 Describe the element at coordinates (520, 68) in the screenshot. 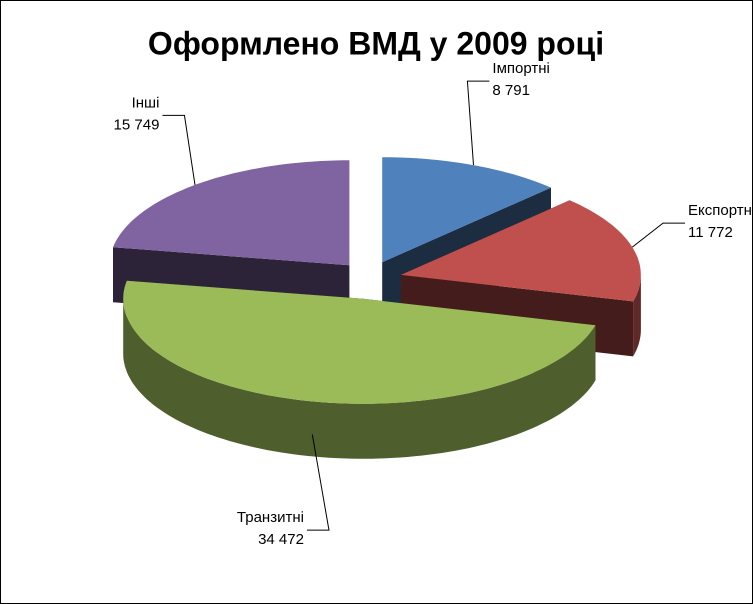

I see `category-label: Імпортні` at that location.